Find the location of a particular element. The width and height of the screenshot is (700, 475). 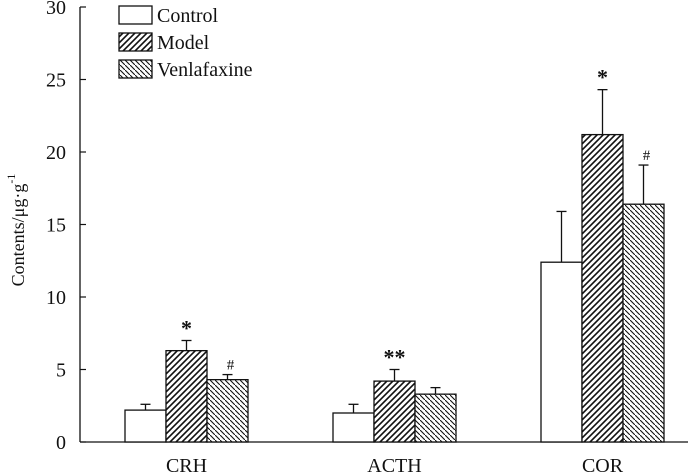

bar-control-acth is located at coordinates (353, 427).